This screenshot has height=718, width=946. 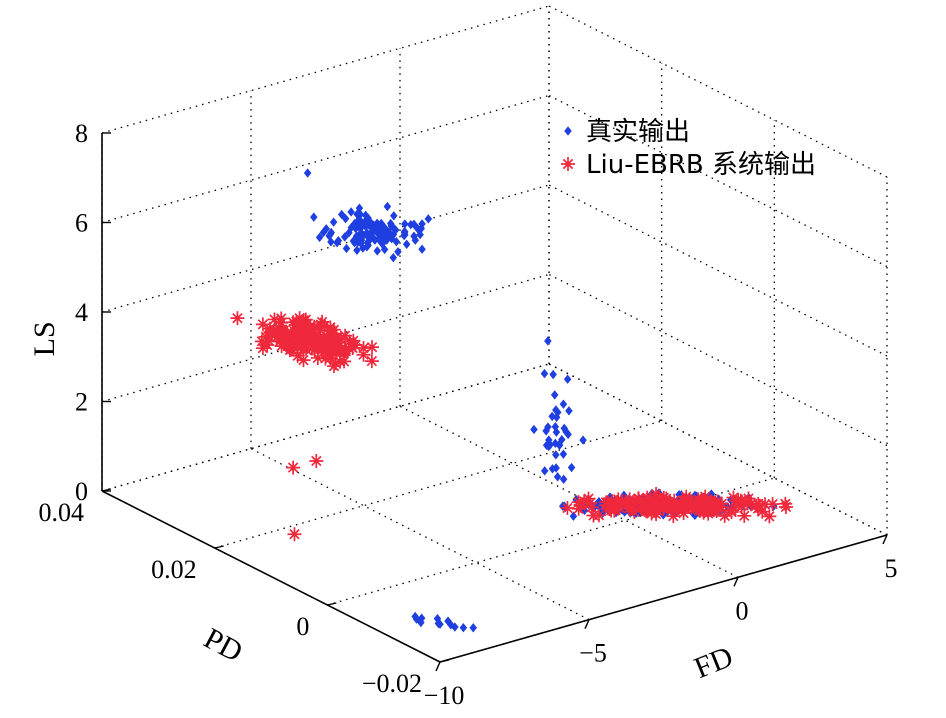 I want to click on fd-tick-label: −5, so click(x=593, y=653).